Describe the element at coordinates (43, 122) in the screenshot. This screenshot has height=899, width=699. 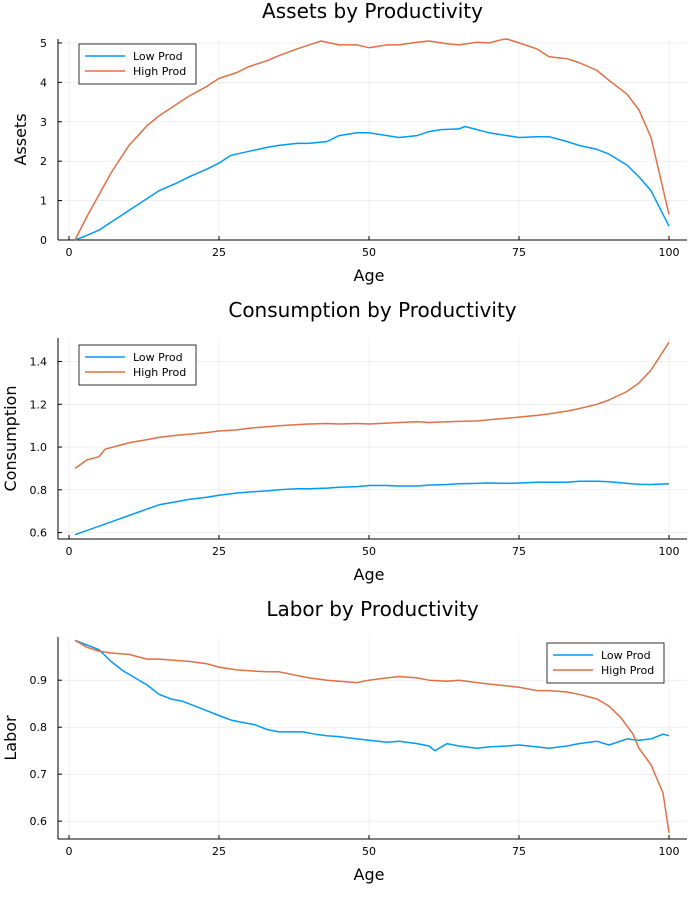
I see `y-tick-label: 3` at that location.